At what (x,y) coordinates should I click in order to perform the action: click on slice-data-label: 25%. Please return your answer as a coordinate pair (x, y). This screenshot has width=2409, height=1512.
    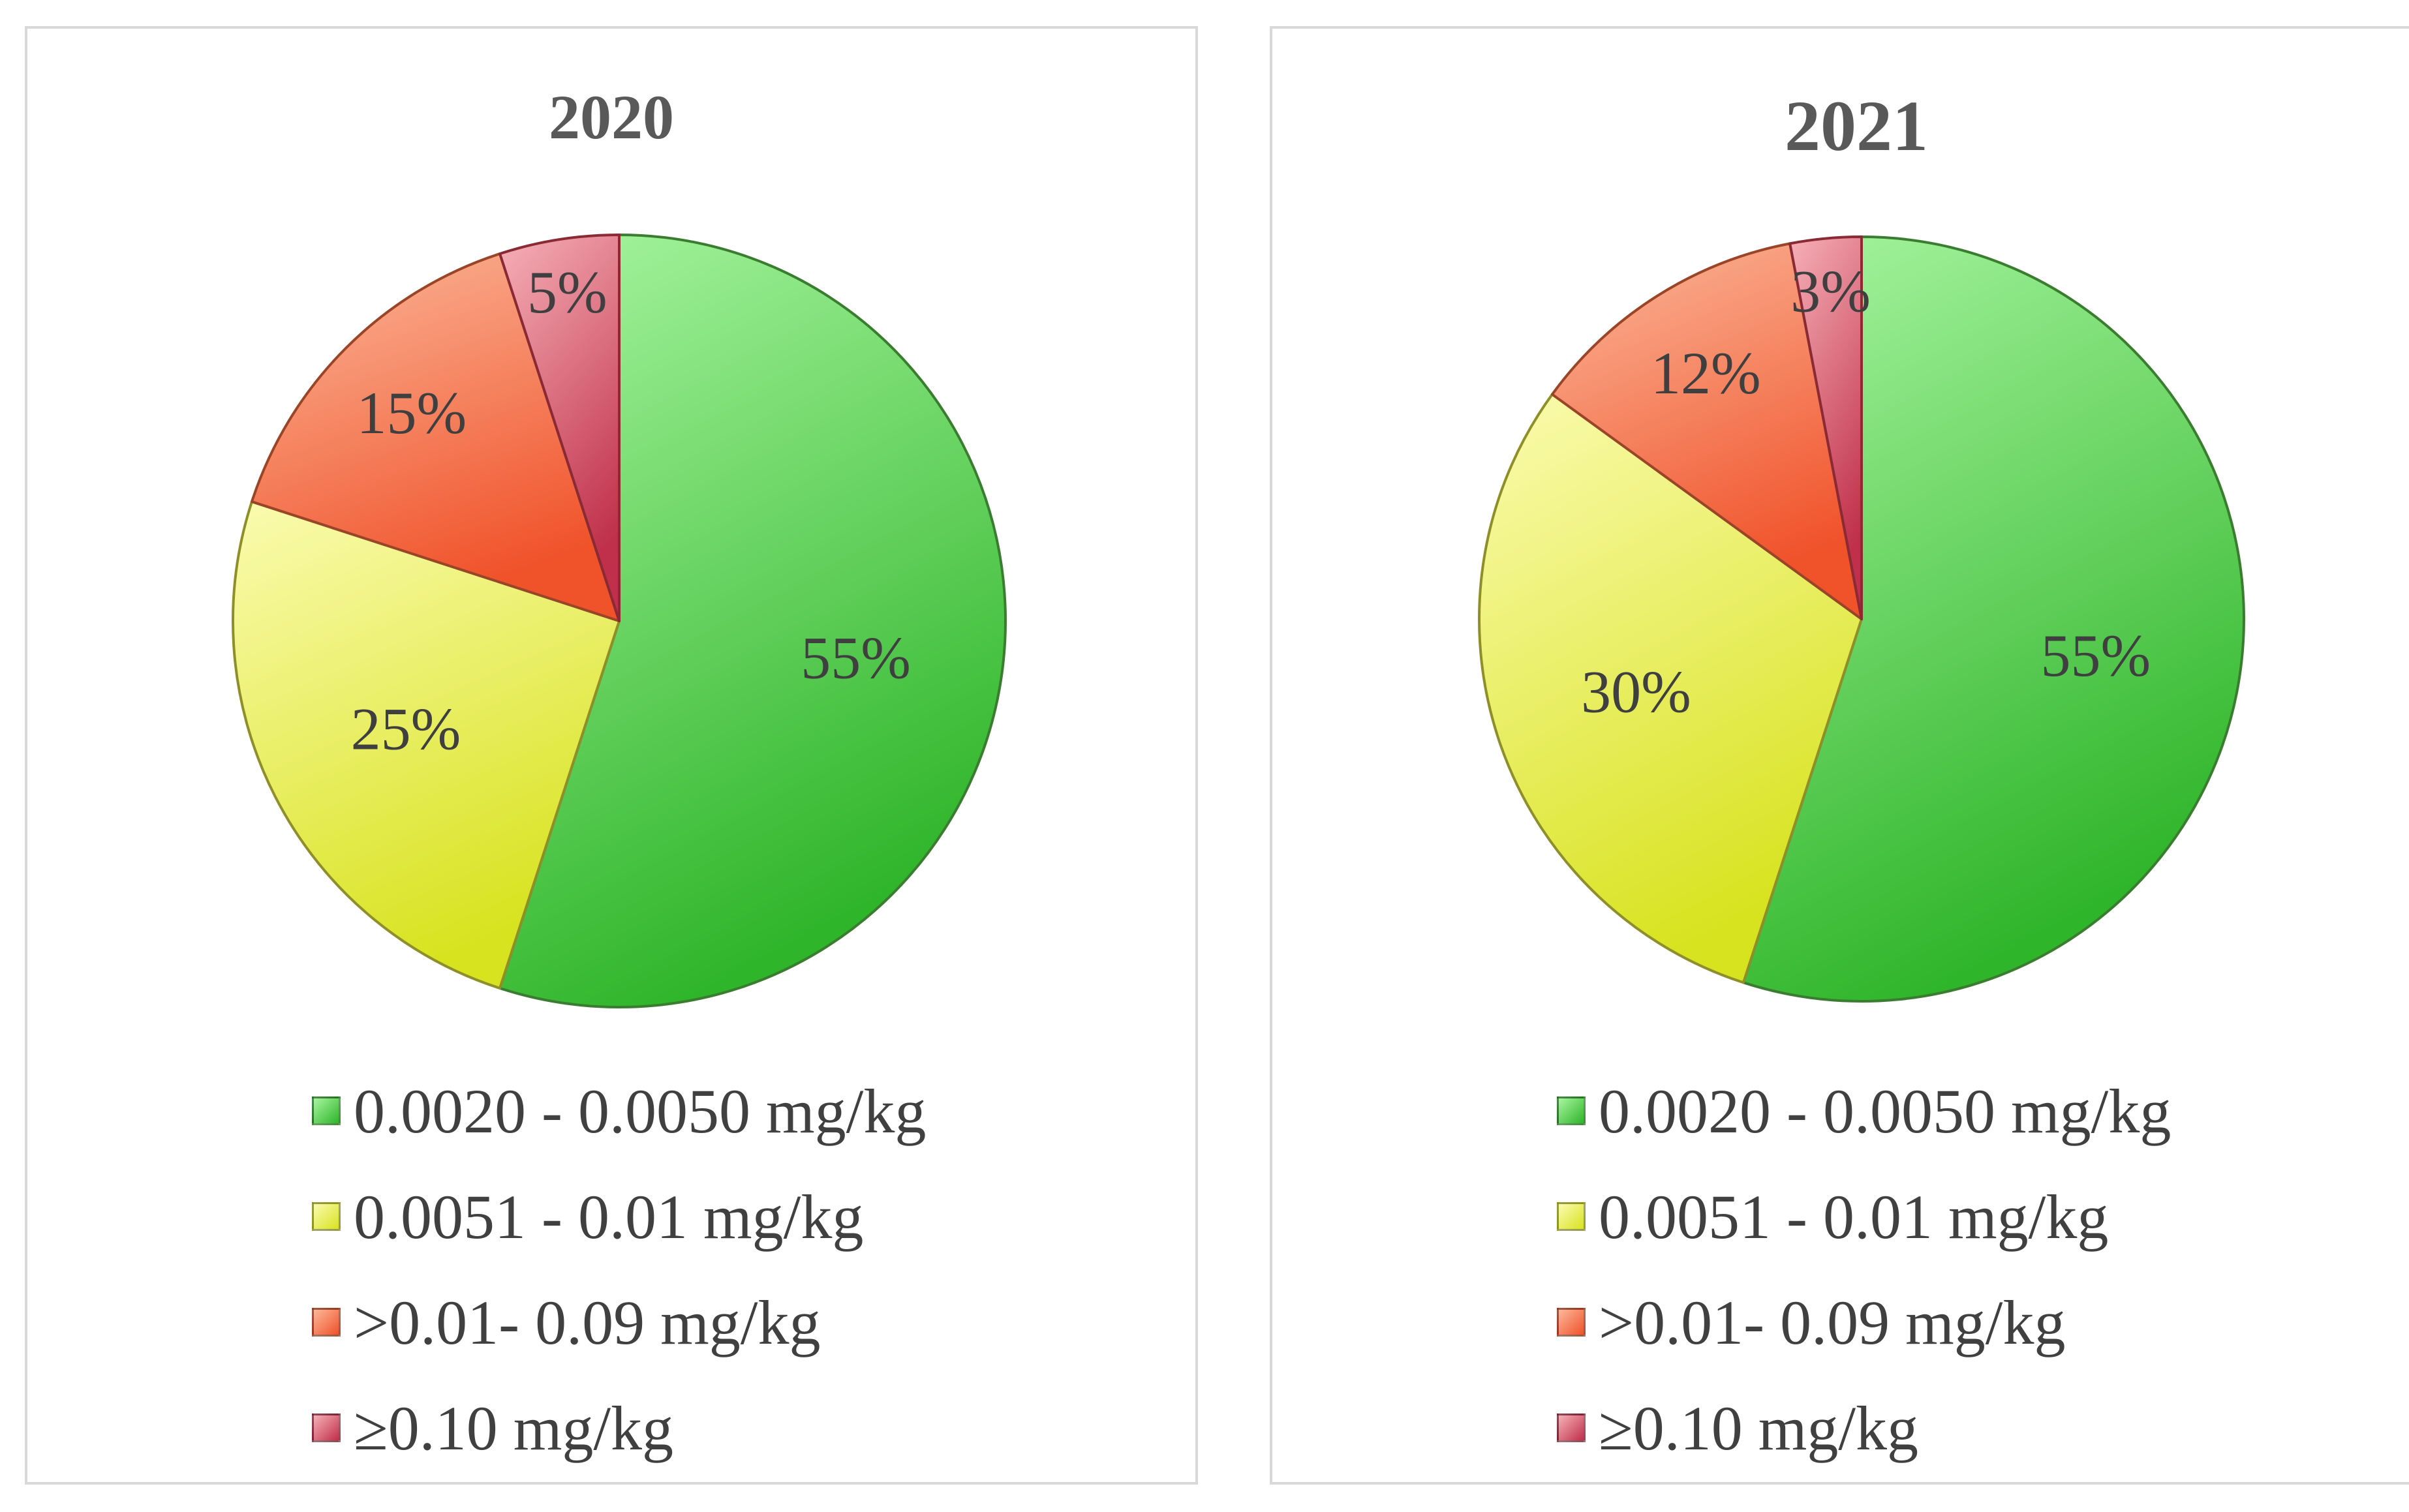
    Looking at the image, I should click on (406, 729).